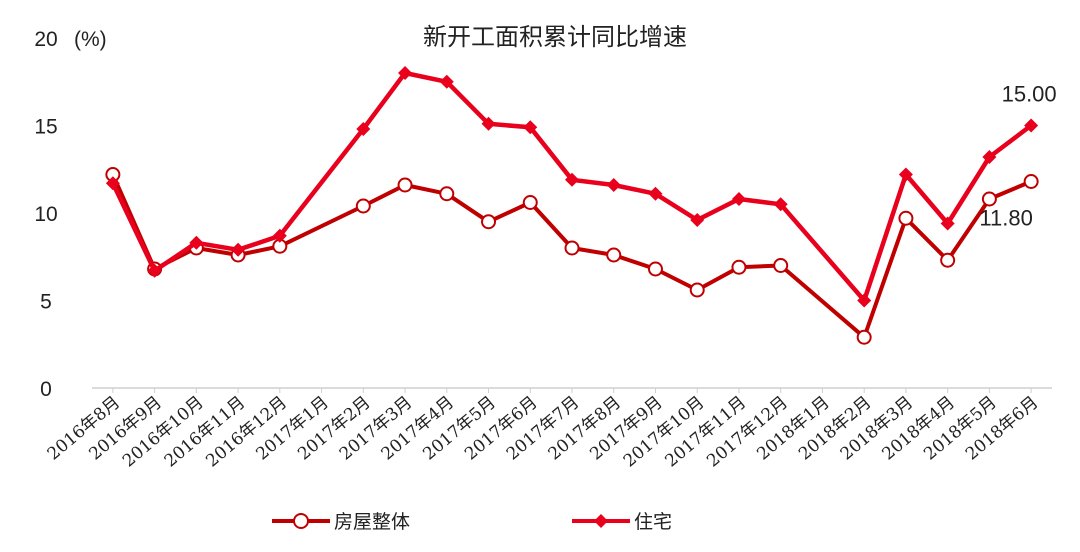  I want to click on legend-item: 房屋整体, so click(341, 522).